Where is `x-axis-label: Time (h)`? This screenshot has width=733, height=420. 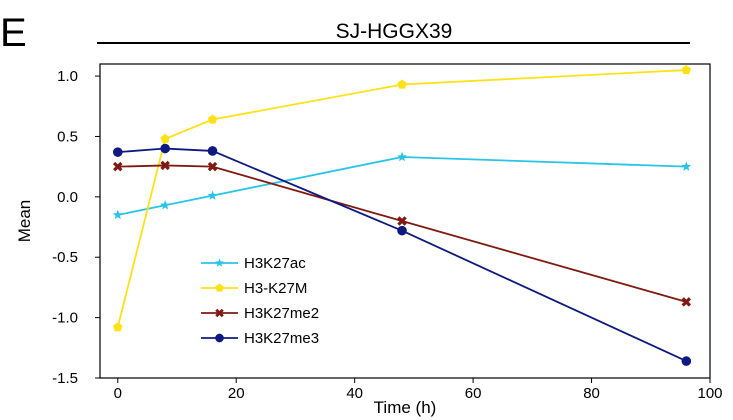
x-axis-label: Time (h) is located at coordinates (405, 407).